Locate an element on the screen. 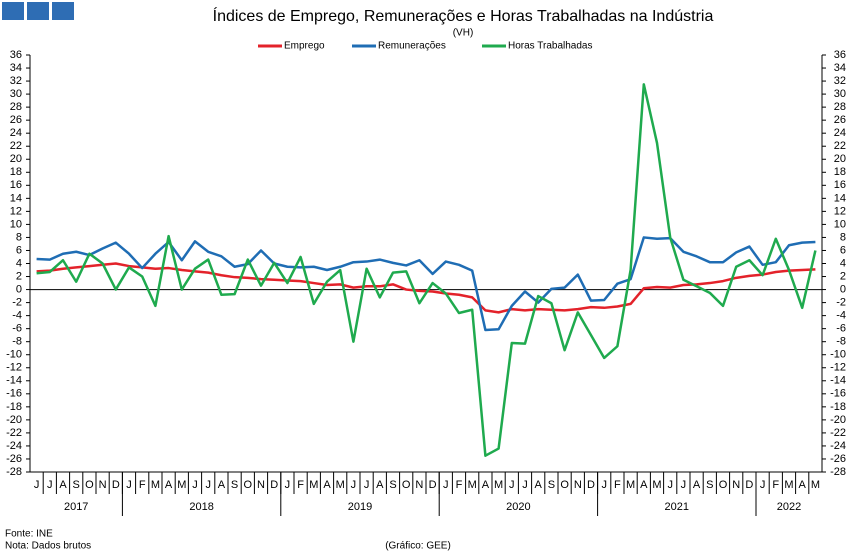  y-tick-label: 34 is located at coordinates (16, 68).